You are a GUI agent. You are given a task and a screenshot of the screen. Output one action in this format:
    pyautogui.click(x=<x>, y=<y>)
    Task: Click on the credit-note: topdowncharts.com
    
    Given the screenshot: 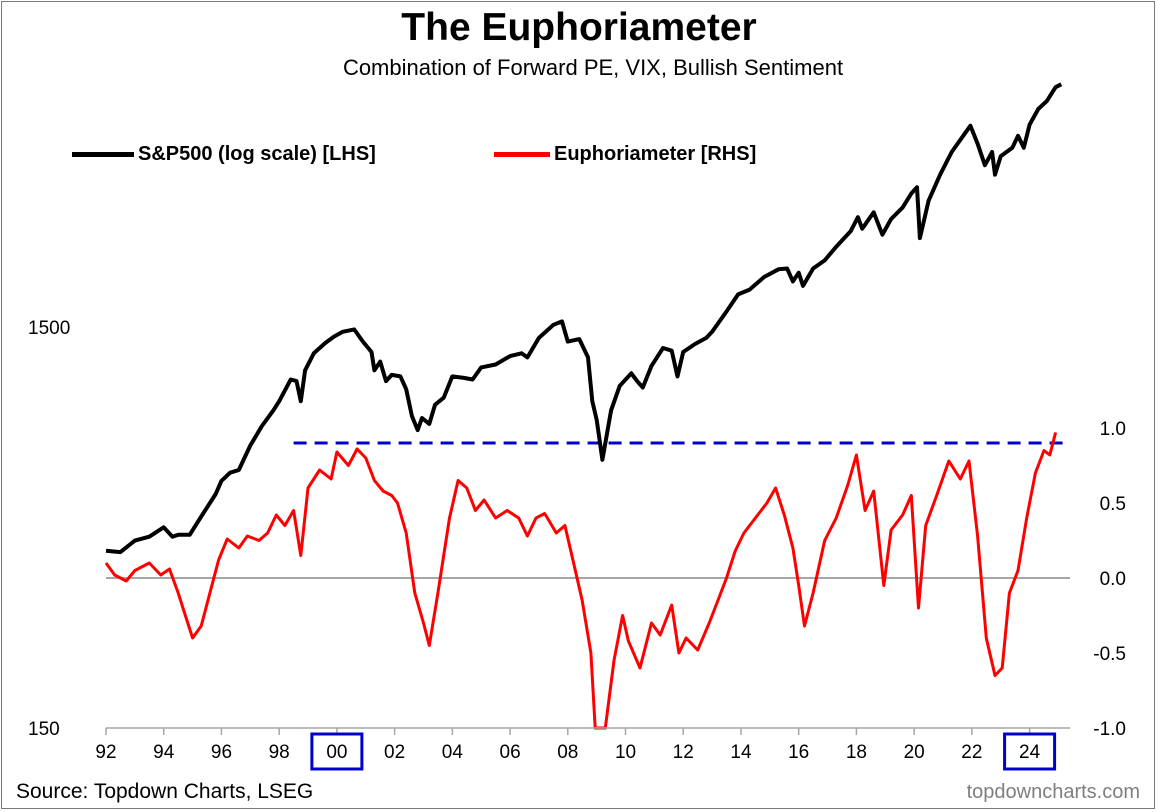 What is the action you would take?
    pyautogui.click(x=1053, y=792)
    